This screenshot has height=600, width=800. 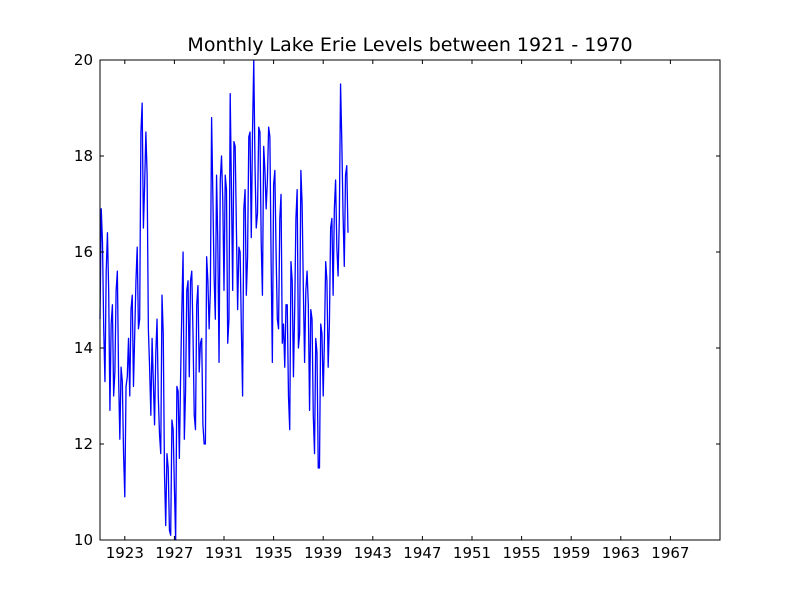 I want to click on y-tick-label: 20, so click(x=83, y=60).